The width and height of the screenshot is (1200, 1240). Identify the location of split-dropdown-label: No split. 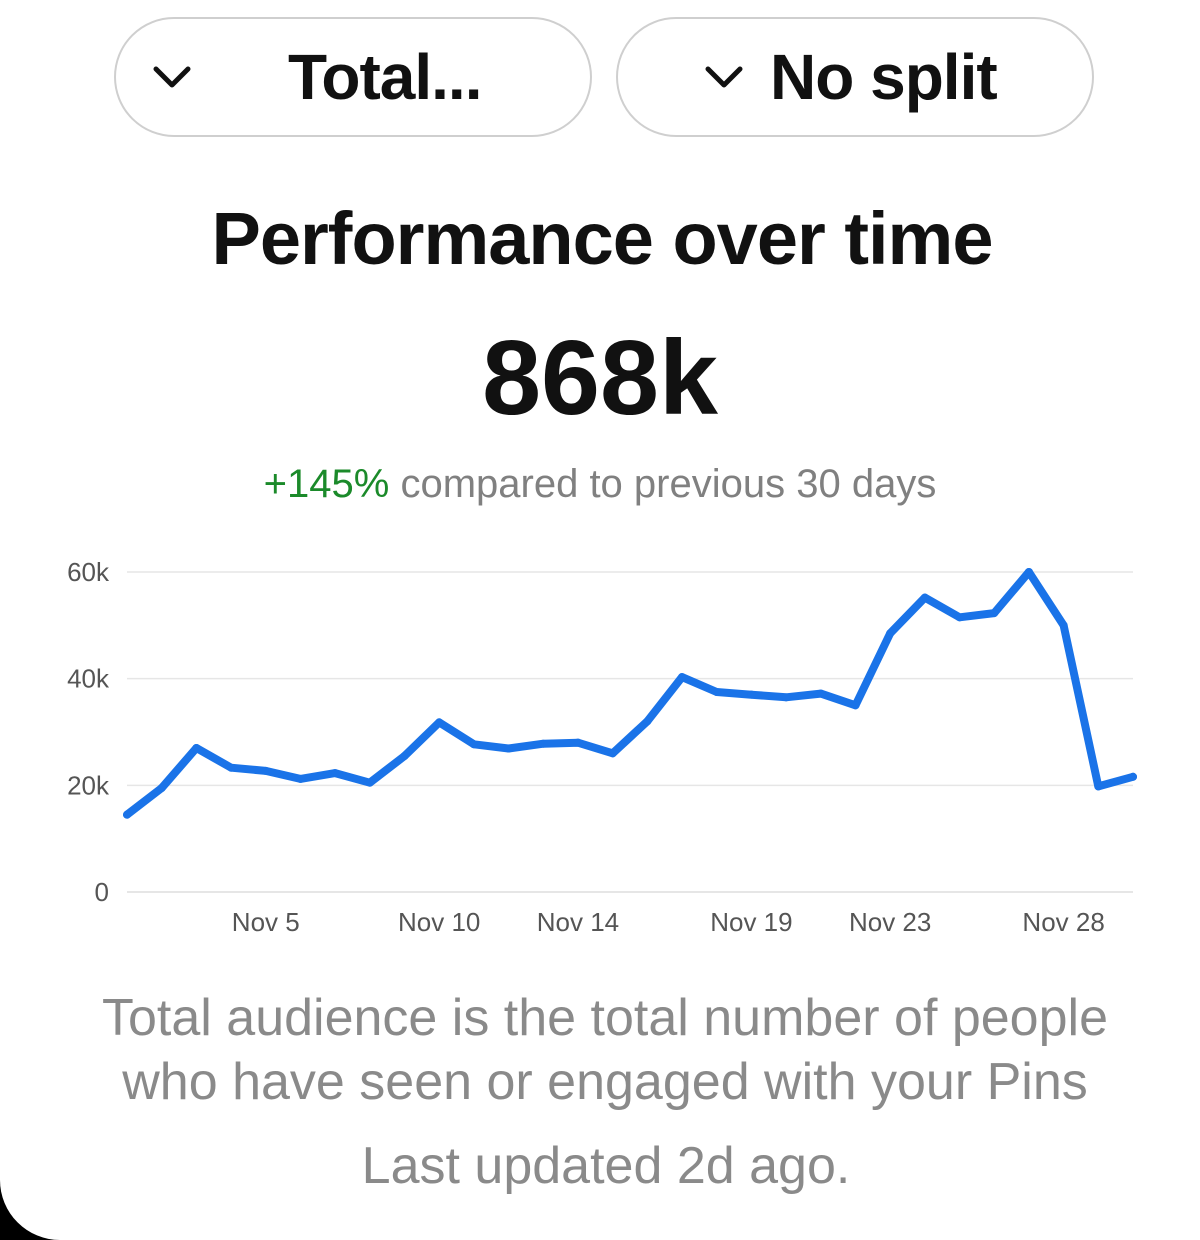
(884, 77).